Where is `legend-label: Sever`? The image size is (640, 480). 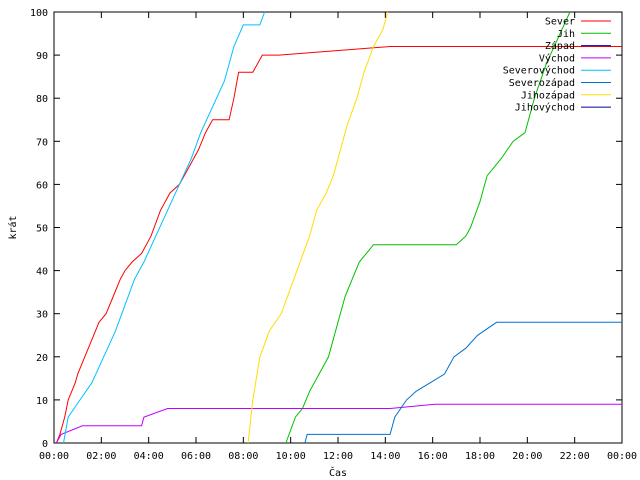 legend-label: Sever is located at coordinates (560, 22).